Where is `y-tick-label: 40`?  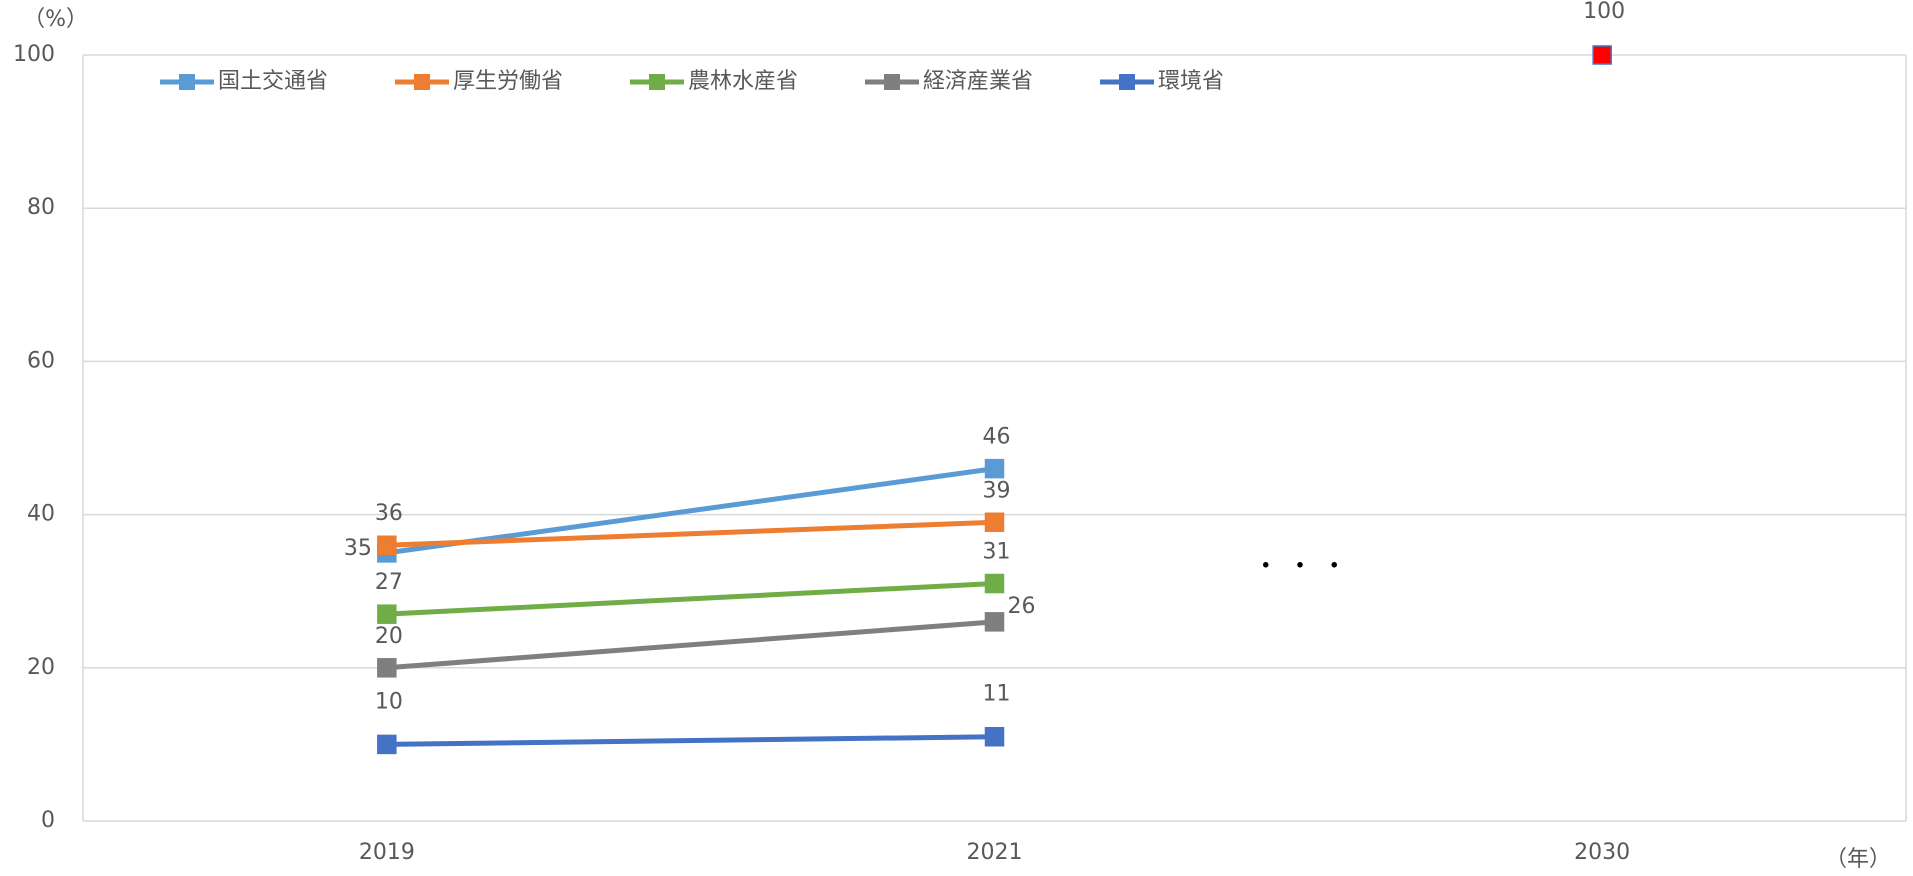
y-tick-label: 40 is located at coordinates (41, 514).